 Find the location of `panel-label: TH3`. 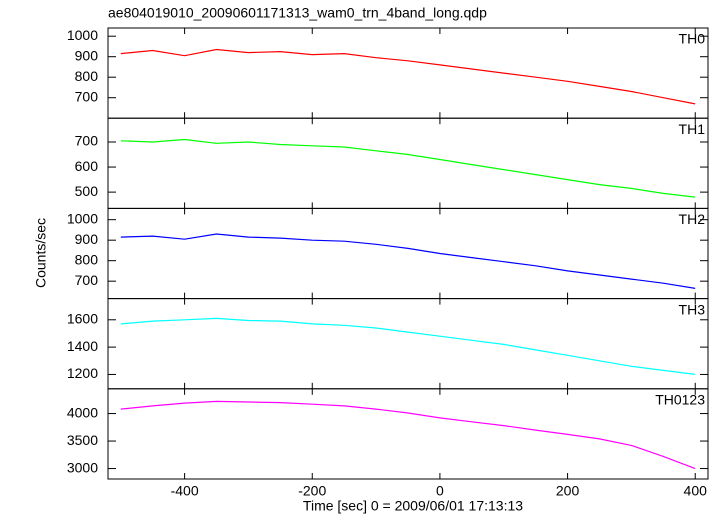

panel-label: TH3 is located at coordinates (692, 309).